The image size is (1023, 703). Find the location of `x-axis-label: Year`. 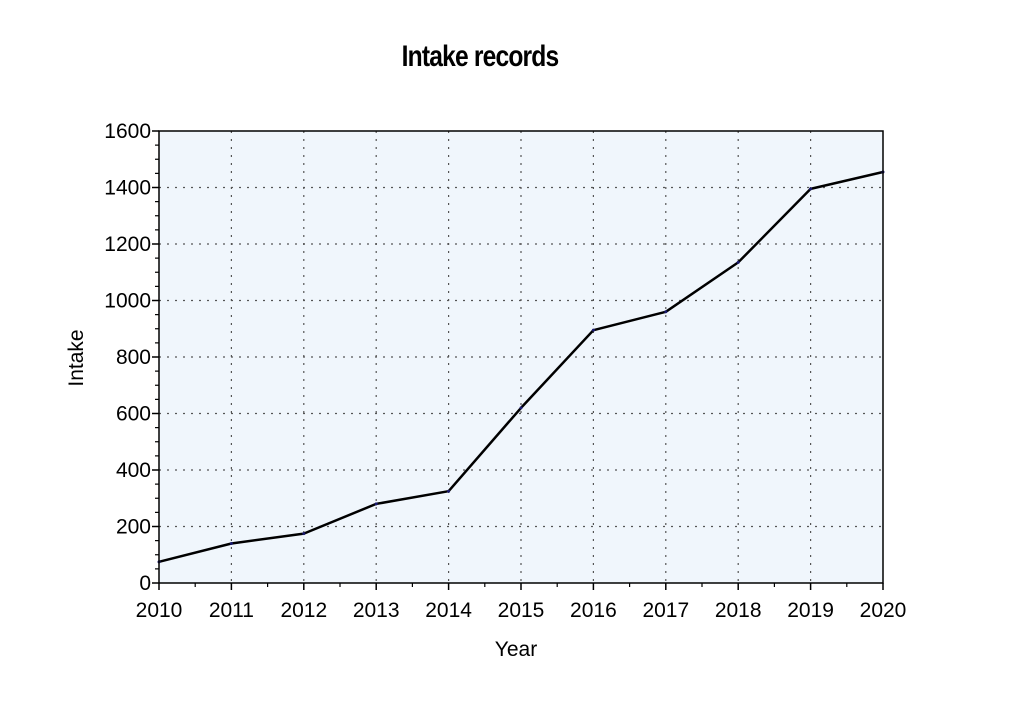

x-axis-label: Year is located at coordinates (516, 649).